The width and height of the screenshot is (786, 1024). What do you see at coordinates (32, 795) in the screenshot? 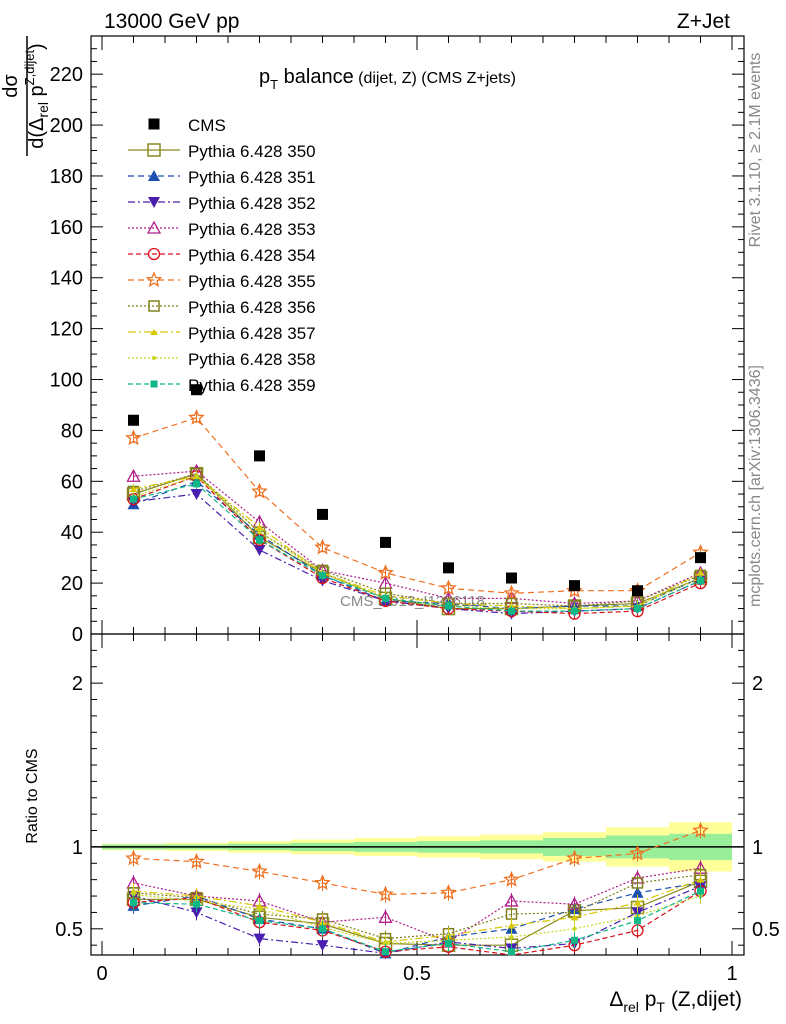
I see `y-axis-label-ratio: Ratio to CMS` at bounding box center [32, 795].